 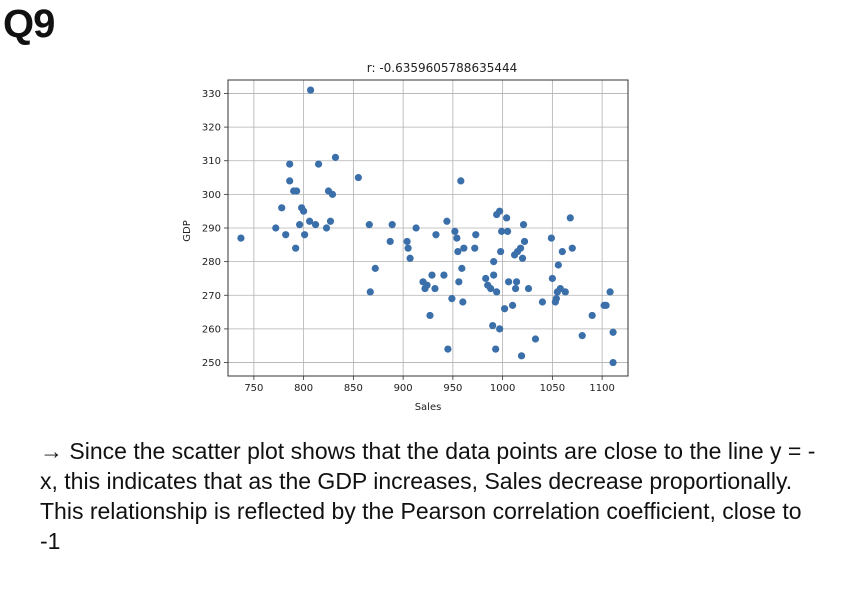 I want to click on x-tick-labels: 750 800 850 900 950 1000 1050 1100, so click(x=429, y=385).